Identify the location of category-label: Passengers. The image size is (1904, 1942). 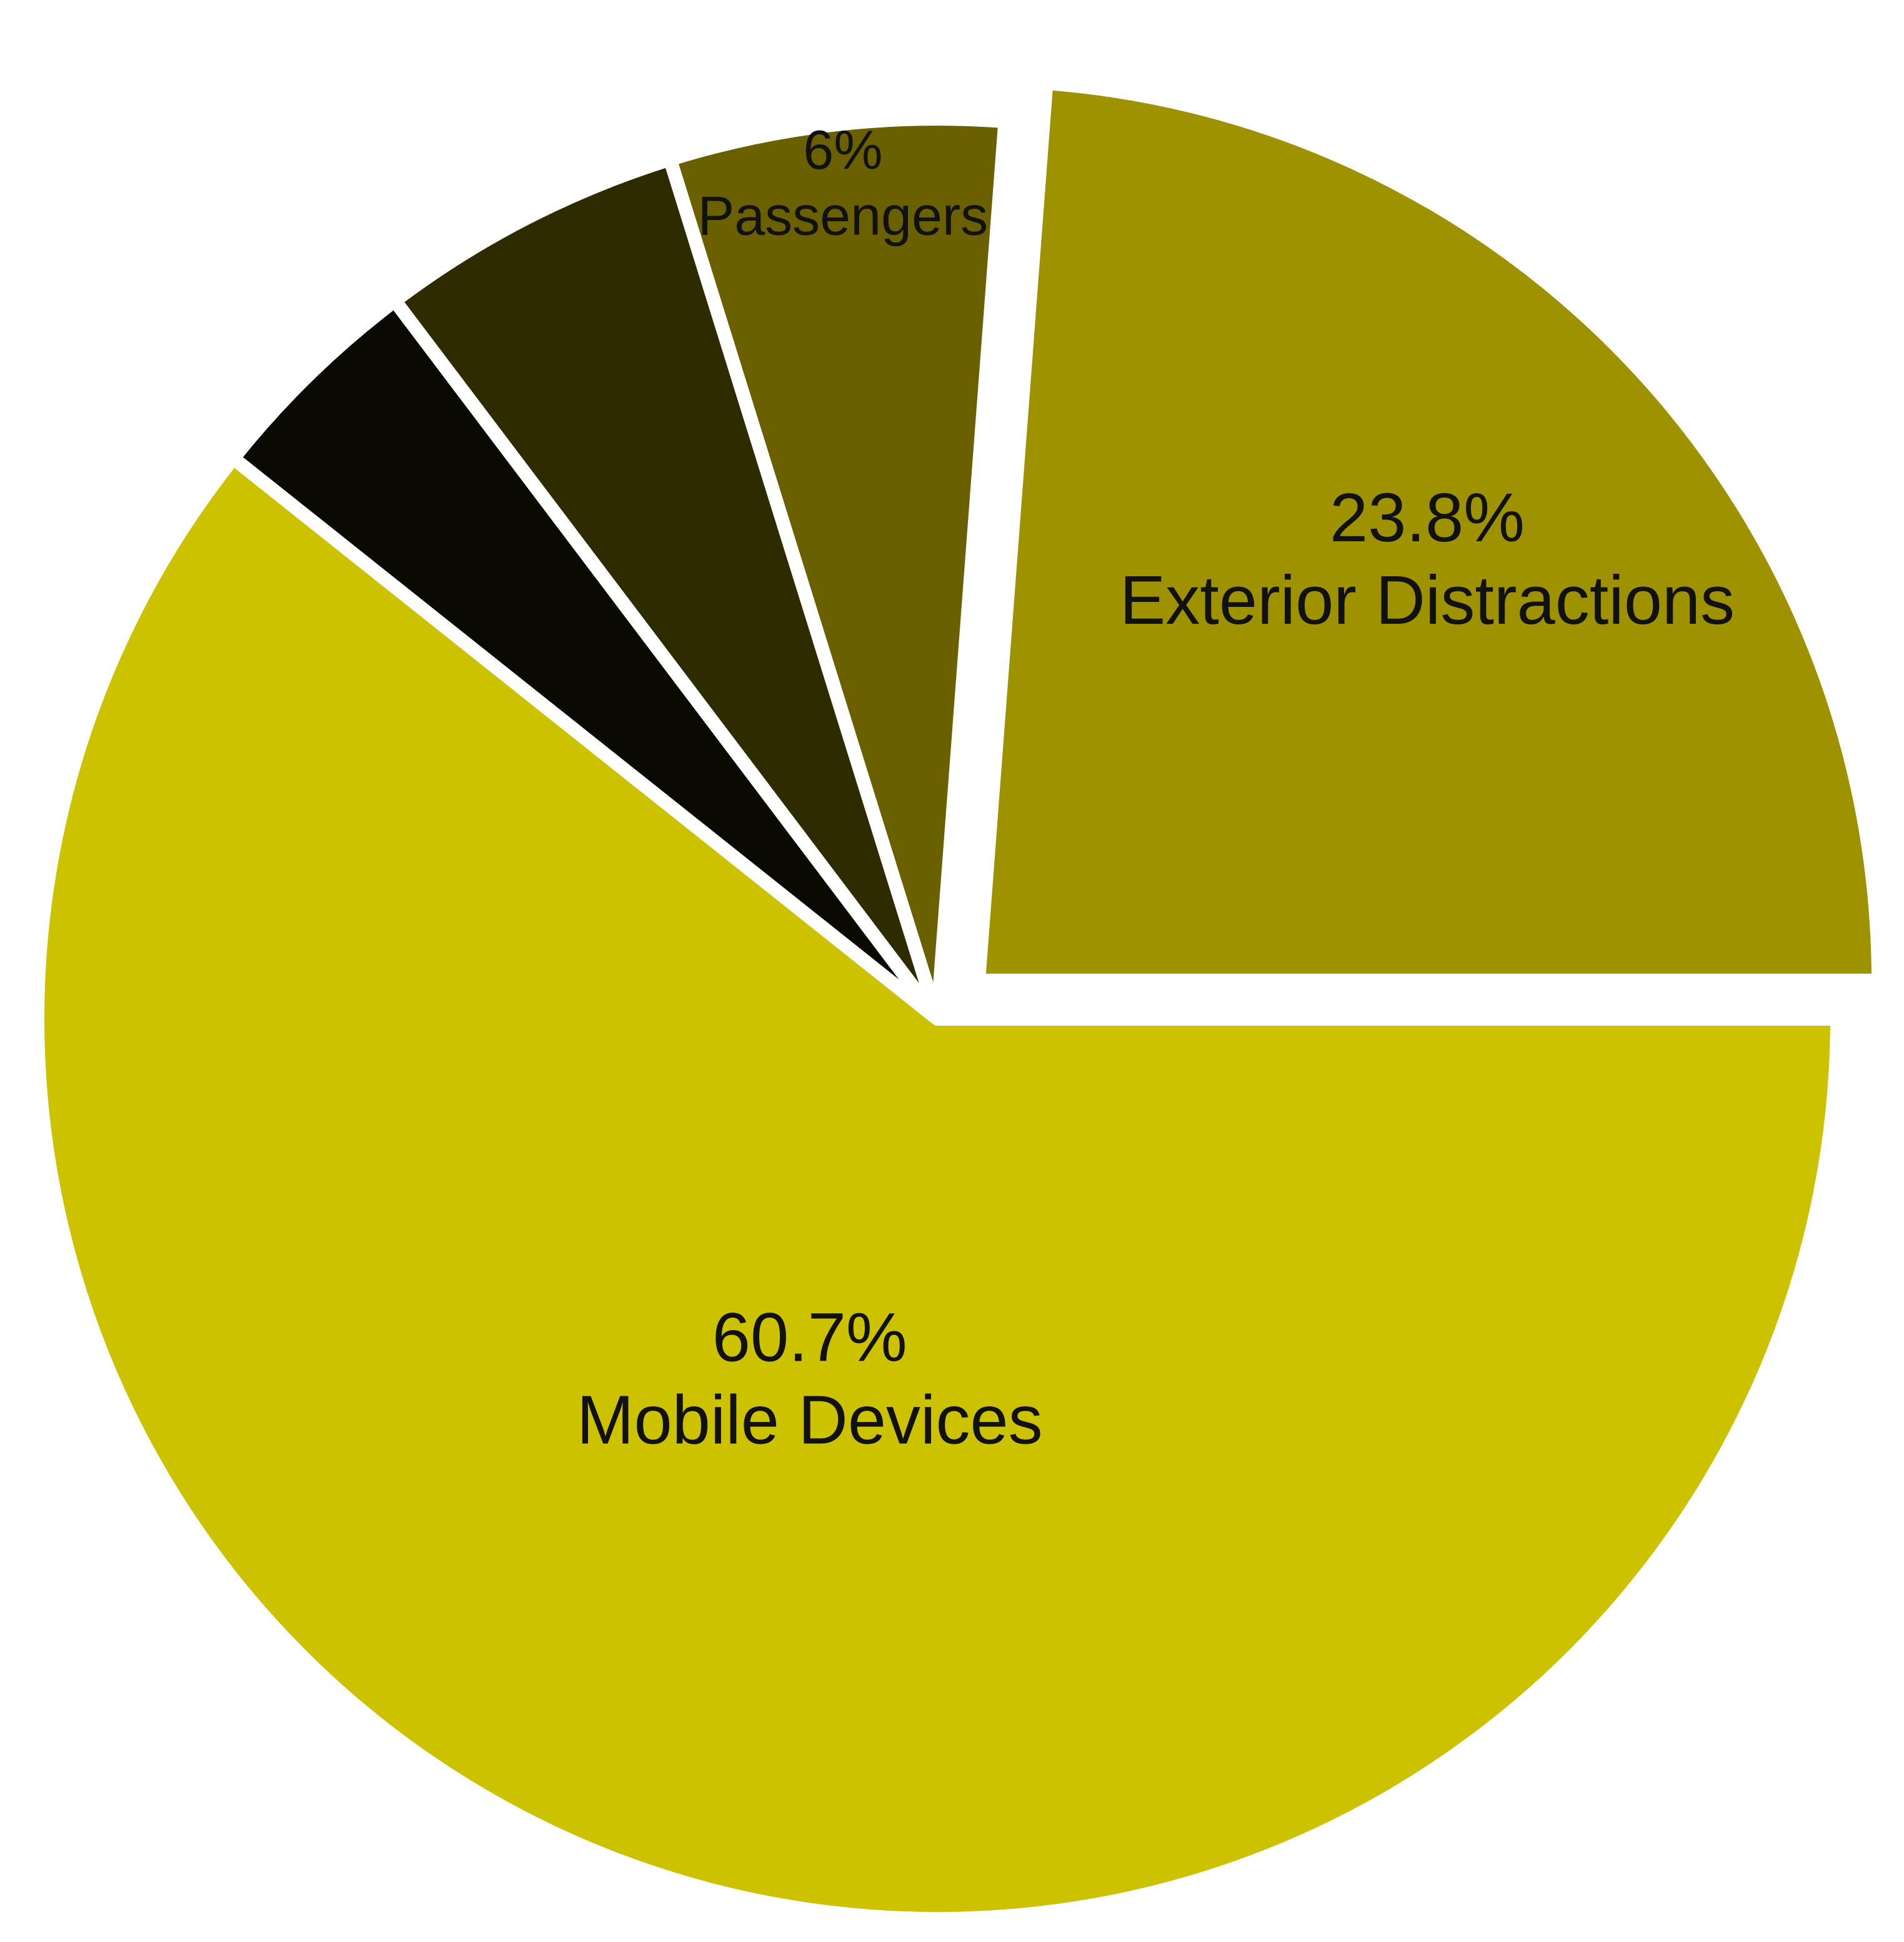
(843, 215).